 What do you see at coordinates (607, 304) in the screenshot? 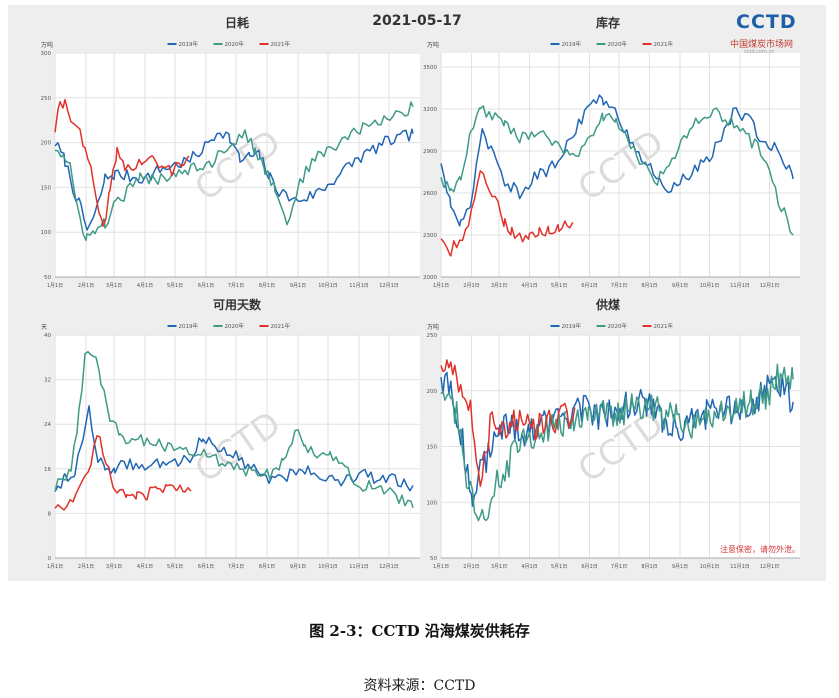
I see `chart-title: 供煤` at bounding box center [607, 304].